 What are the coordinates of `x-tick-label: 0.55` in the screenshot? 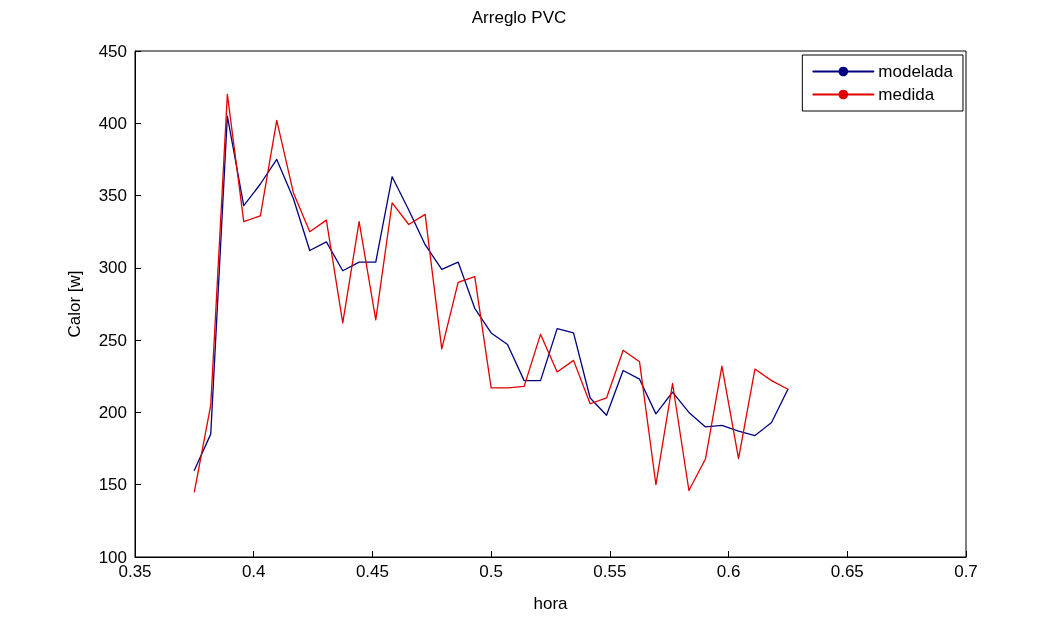 It's located at (610, 571).